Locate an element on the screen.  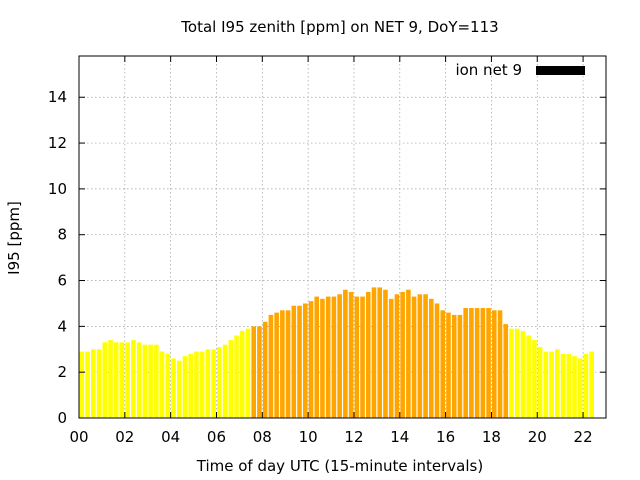
x-tick-label: 02 is located at coordinates (124, 437).